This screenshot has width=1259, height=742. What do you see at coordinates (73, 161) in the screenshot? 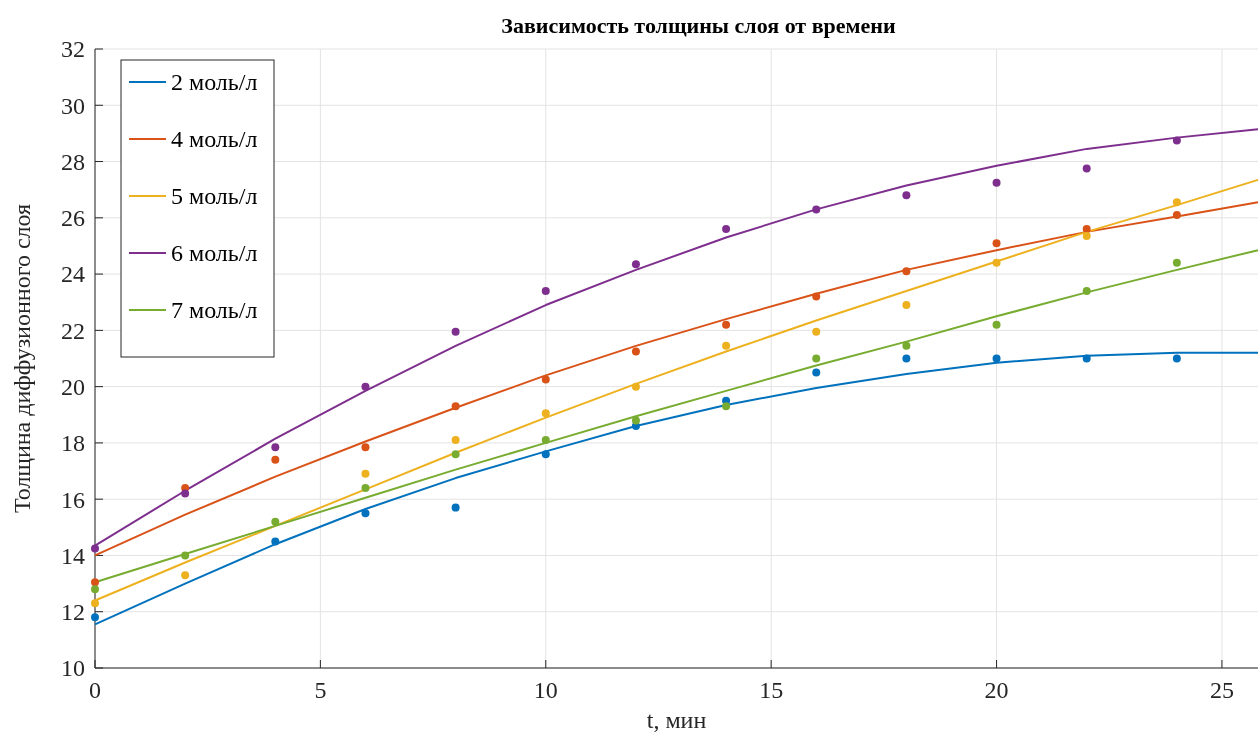
I see `y-tick-label: 28` at bounding box center [73, 161].